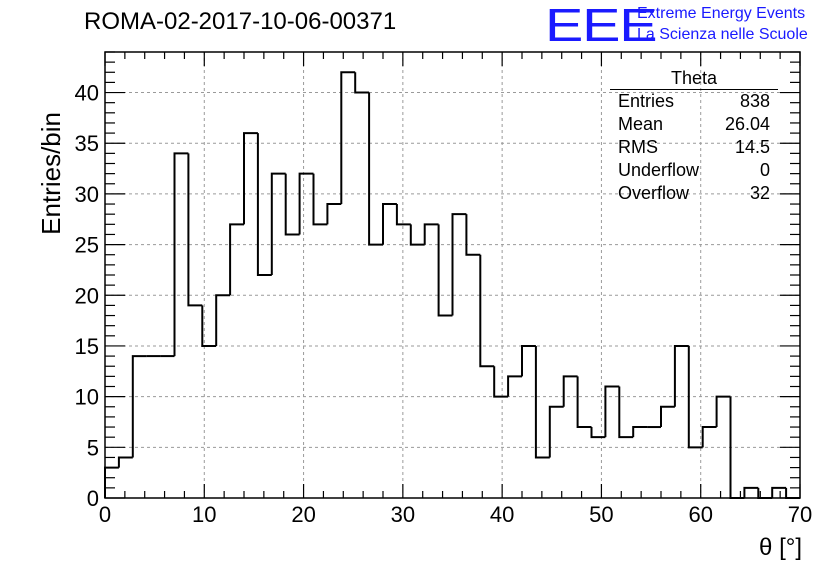 The width and height of the screenshot is (836, 572). Describe the element at coordinates (694, 193) in the screenshot. I see `stats-row-overflow: Overflow 32` at that location.